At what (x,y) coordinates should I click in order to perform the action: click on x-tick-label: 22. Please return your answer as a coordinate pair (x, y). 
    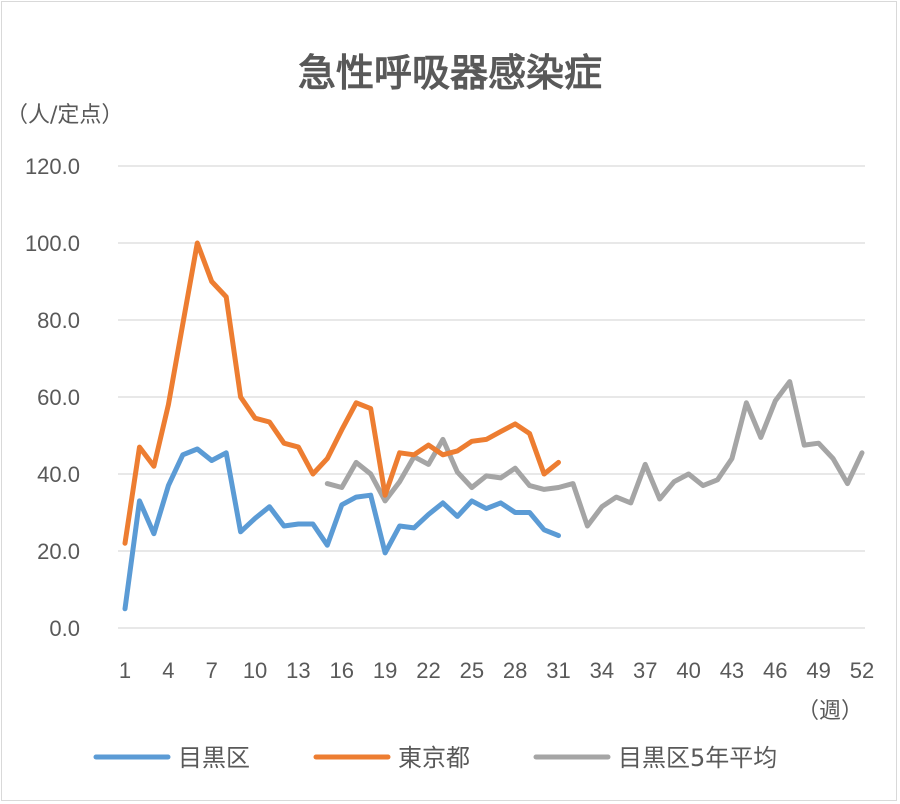
    Looking at the image, I should click on (428, 670).